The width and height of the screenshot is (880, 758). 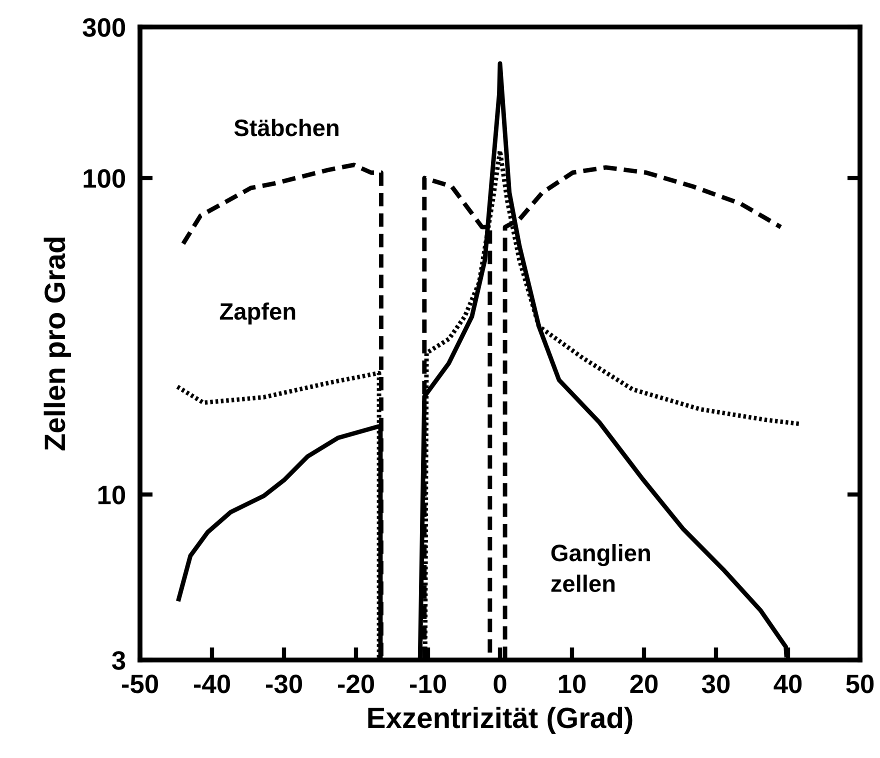 What do you see at coordinates (572, 684) in the screenshot?
I see `x-tick-label: 10` at bounding box center [572, 684].